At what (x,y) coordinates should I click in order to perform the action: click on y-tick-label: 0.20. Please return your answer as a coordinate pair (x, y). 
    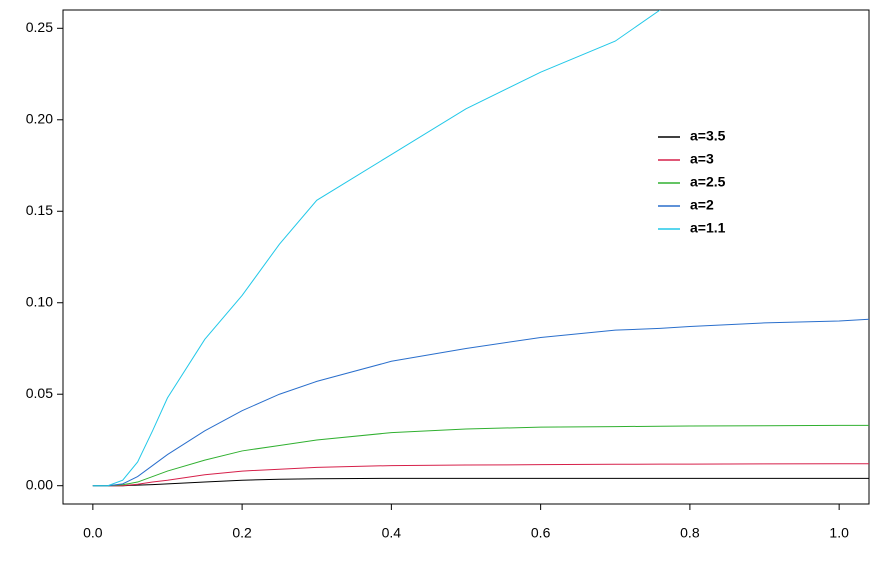
    Looking at the image, I should click on (39, 118).